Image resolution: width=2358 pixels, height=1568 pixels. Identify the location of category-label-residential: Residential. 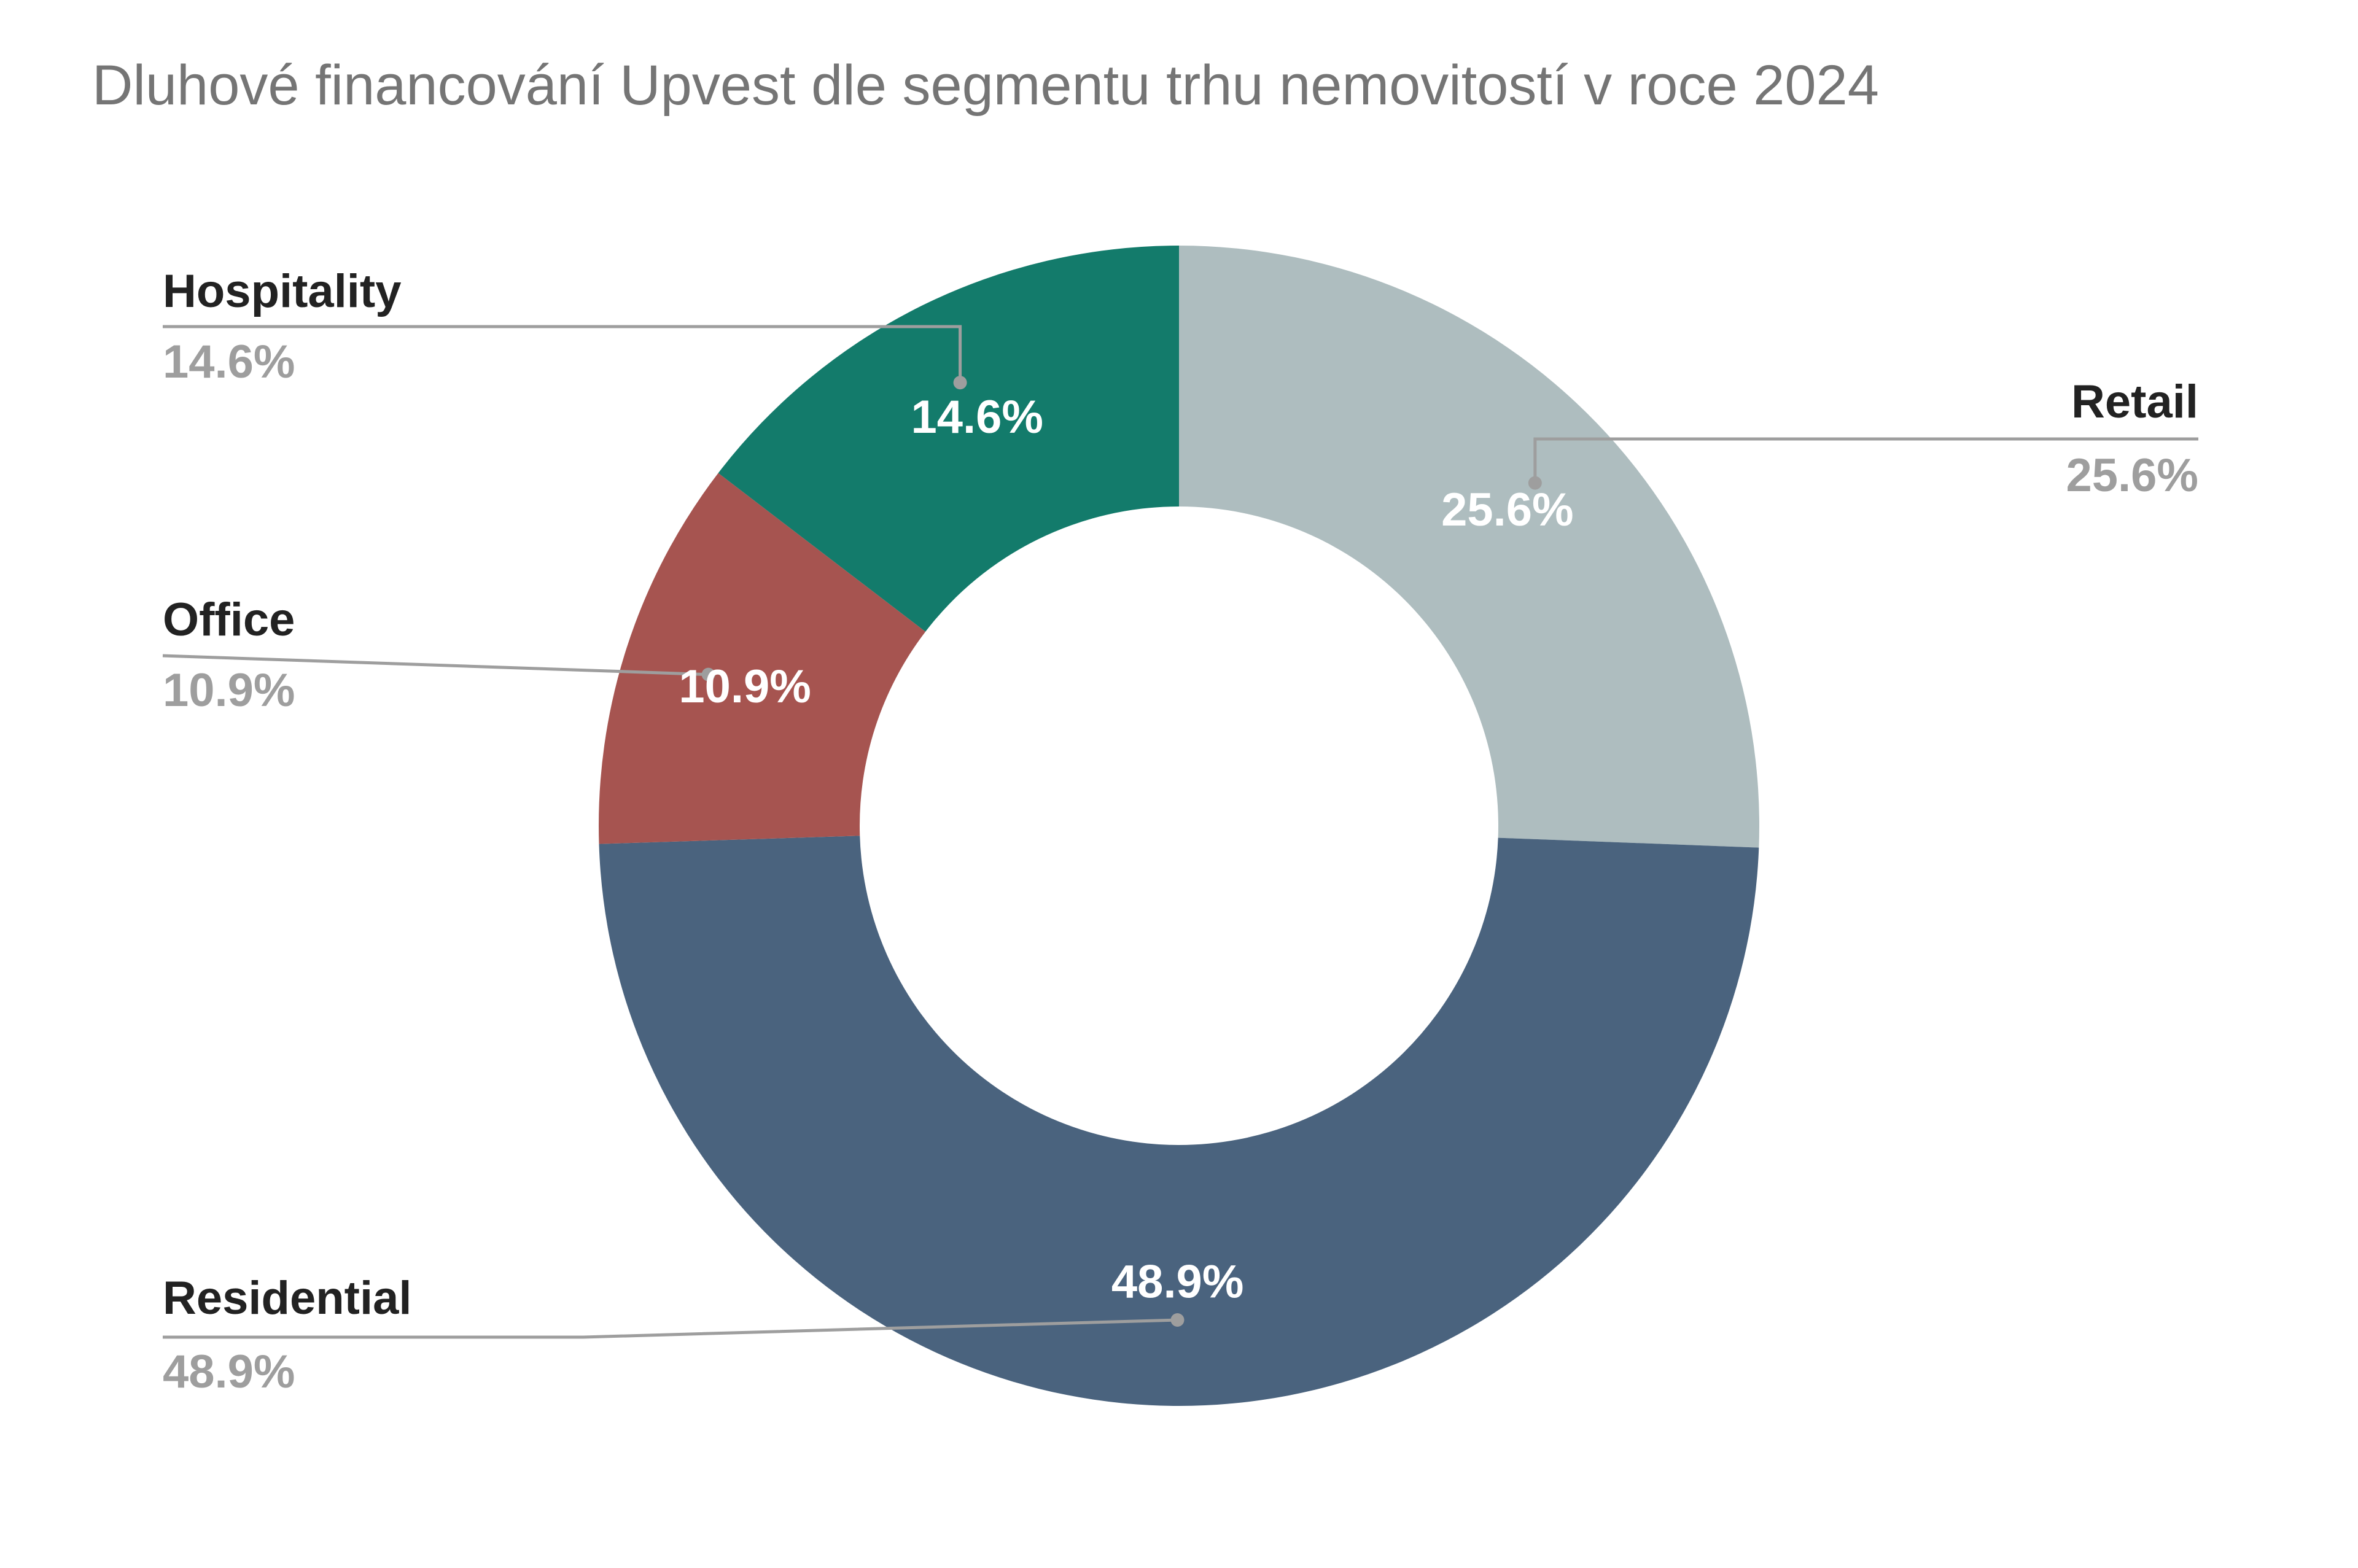
(287, 1298).